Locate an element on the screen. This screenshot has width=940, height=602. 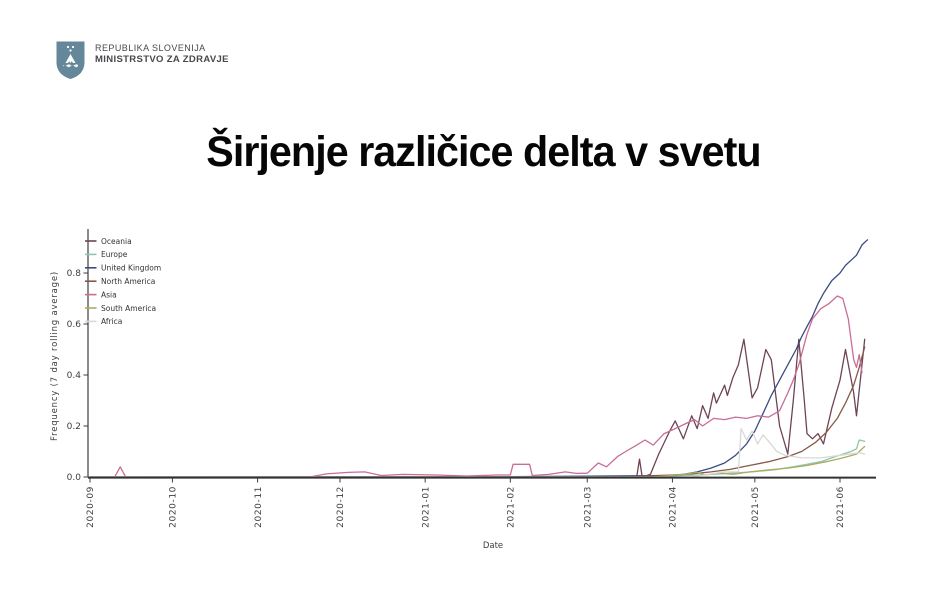
x-tick-label: 2020-11 is located at coordinates (259, 507).